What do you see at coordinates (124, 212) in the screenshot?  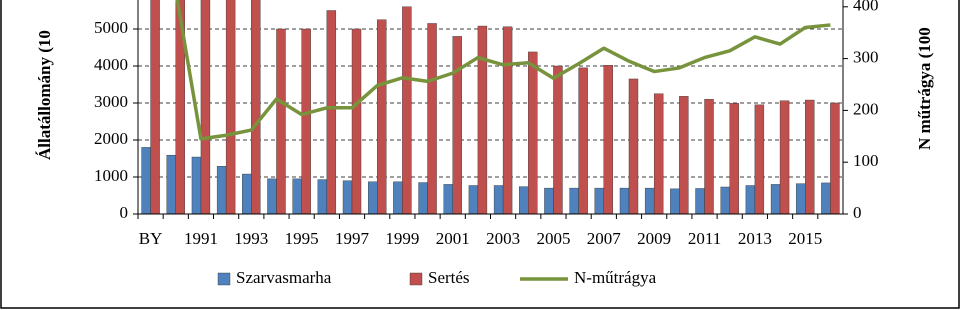 I see `y-tick-label: 0` at bounding box center [124, 212].